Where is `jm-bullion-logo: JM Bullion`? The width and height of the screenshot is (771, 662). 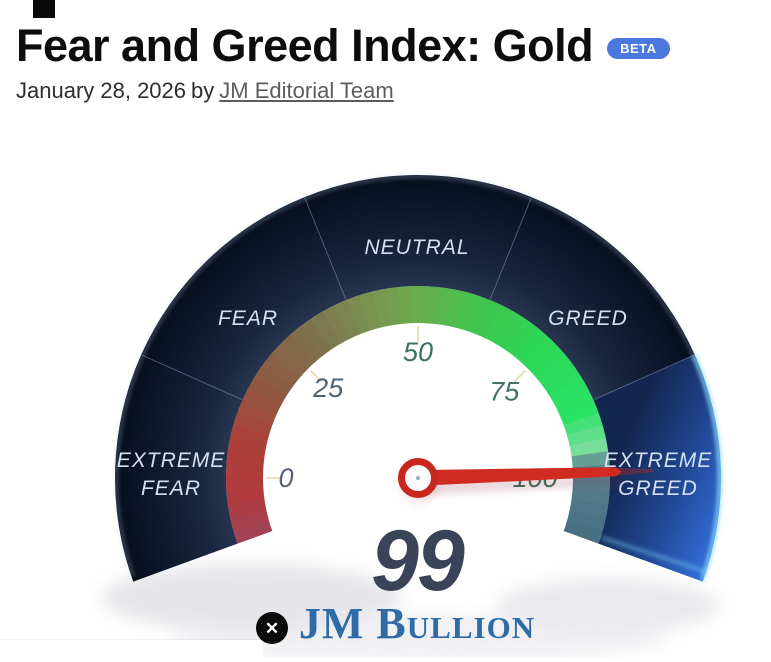 jm-bullion-logo: JM Bullion is located at coordinates (417, 623).